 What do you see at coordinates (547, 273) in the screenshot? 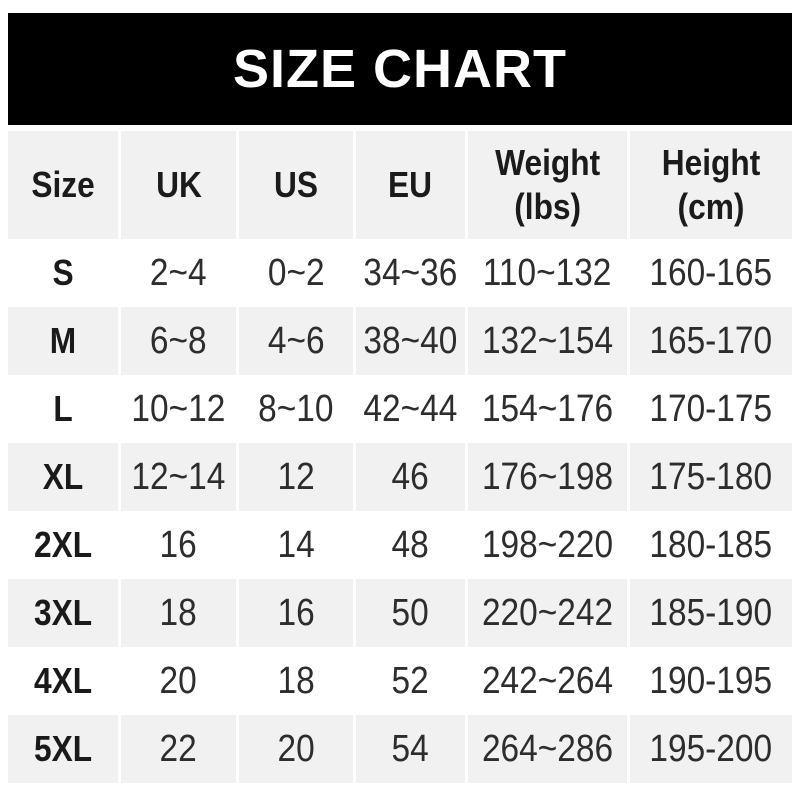
I see `table-cell: 110~132` at bounding box center [547, 273].